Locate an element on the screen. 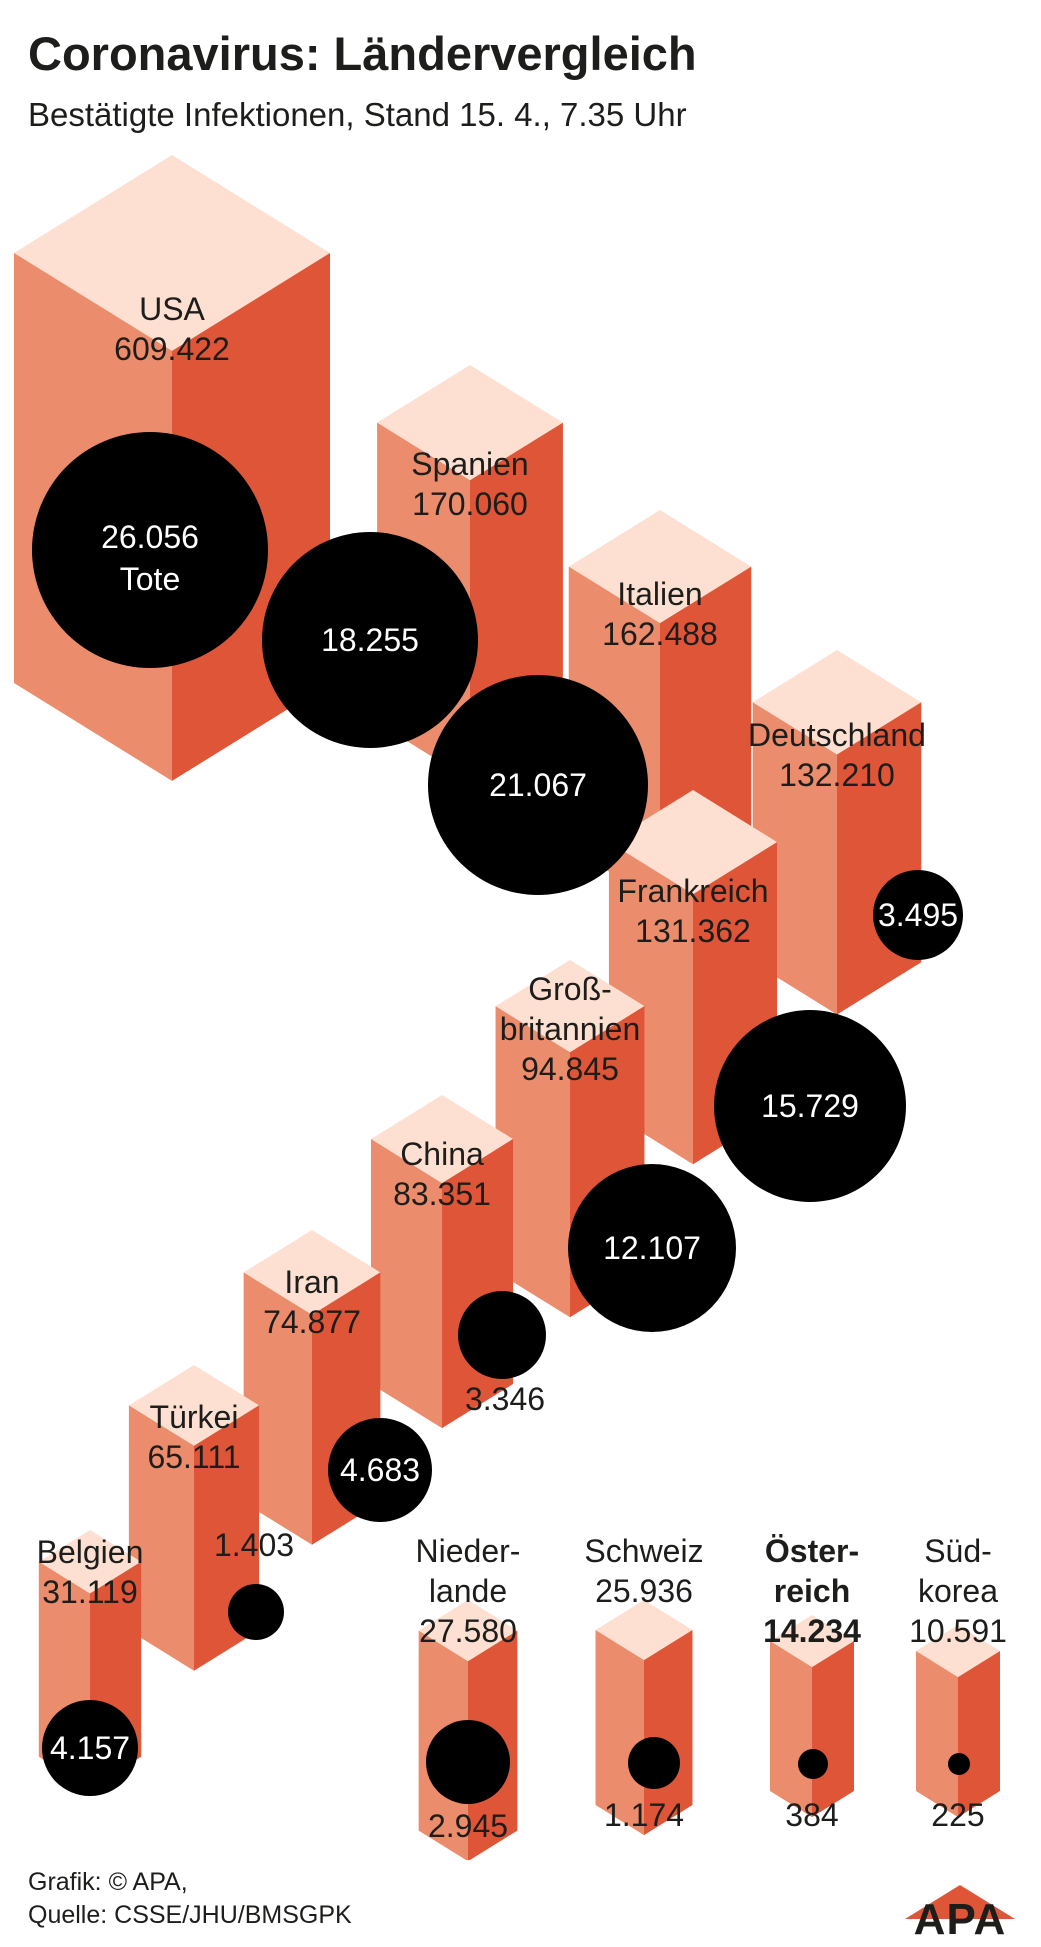 This screenshot has height=1947, width=1041. cube-12-deaths-label: 1.174 is located at coordinates (644, 1815).